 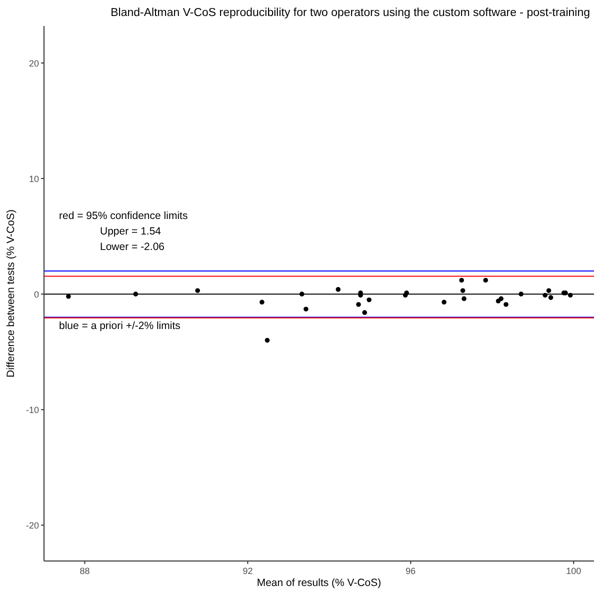 What do you see at coordinates (319, 583) in the screenshot?
I see `x-axis-title: Mean of results (% V-CoS)` at bounding box center [319, 583].